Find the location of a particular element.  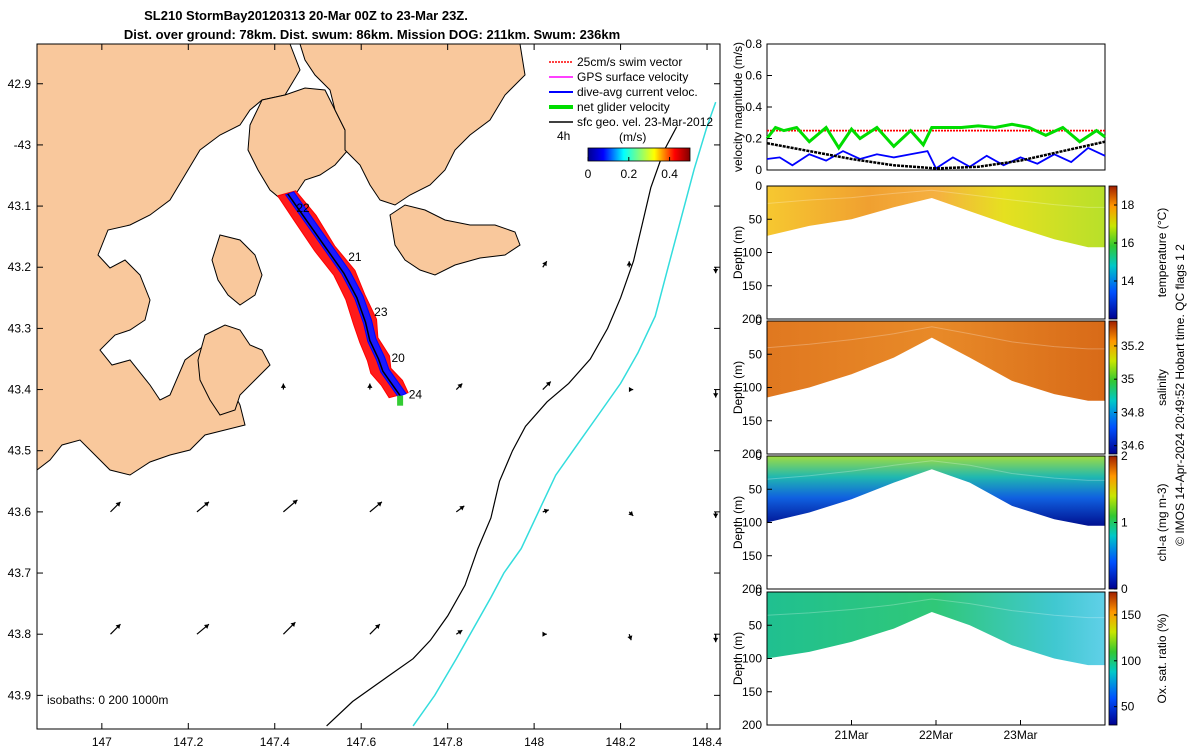

oxygen-y-tick-label: 50 is located at coordinates (756, 625).